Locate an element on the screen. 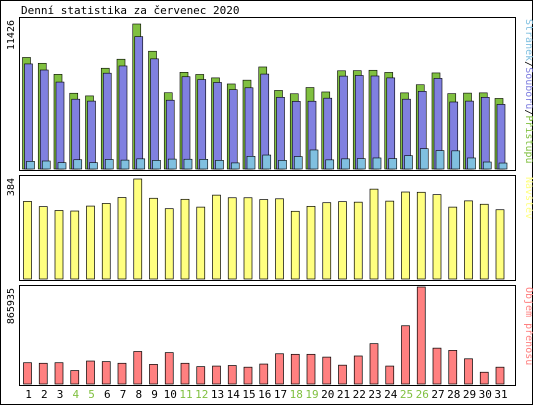 This screenshot has height=405, width=533. day-label: 5 is located at coordinates (91, 394).